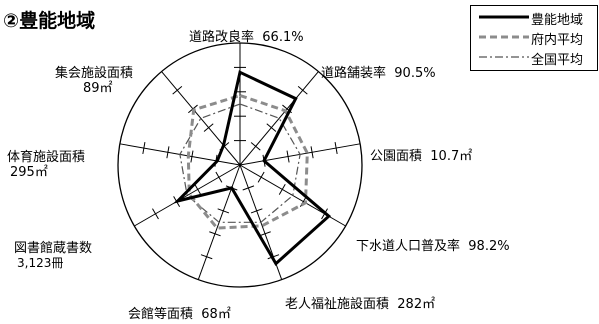 Image resolution: width=599 pixels, height=324 pixels. I want to click on axis-name: 体育施設面積, so click(46, 157).